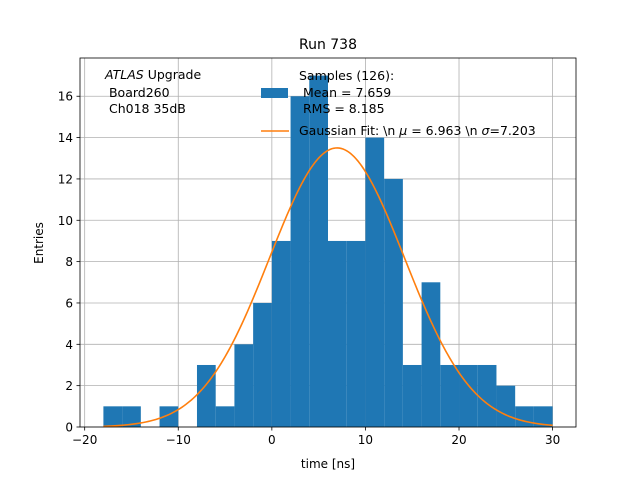  What do you see at coordinates (316, 437) in the screenshot?
I see `x-axis-ticks: −20 −10 0 10 20 30` at bounding box center [316, 437].